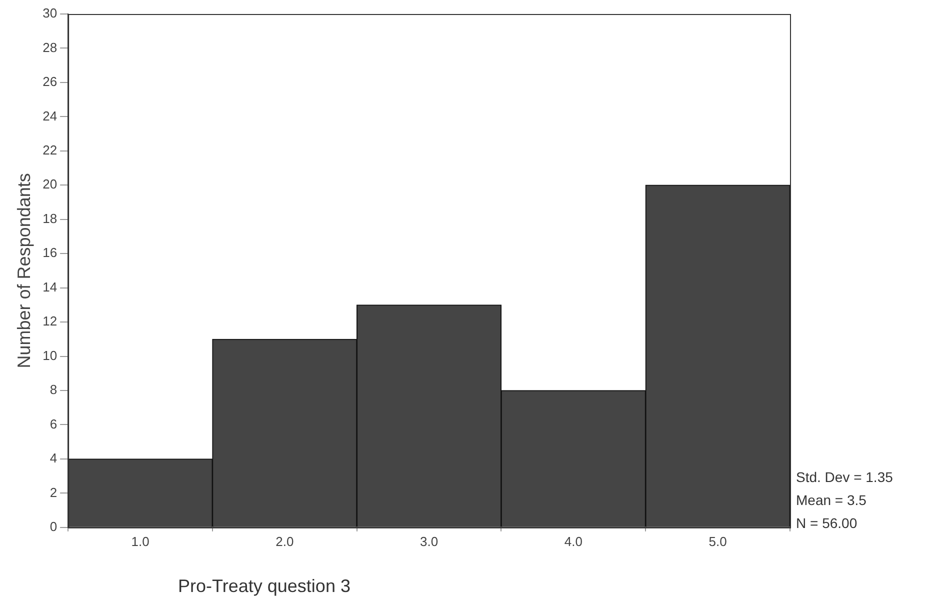 The image size is (926, 613). Describe the element at coordinates (50, 116) in the screenshot. I see `y-tick-label: 24` at that location.